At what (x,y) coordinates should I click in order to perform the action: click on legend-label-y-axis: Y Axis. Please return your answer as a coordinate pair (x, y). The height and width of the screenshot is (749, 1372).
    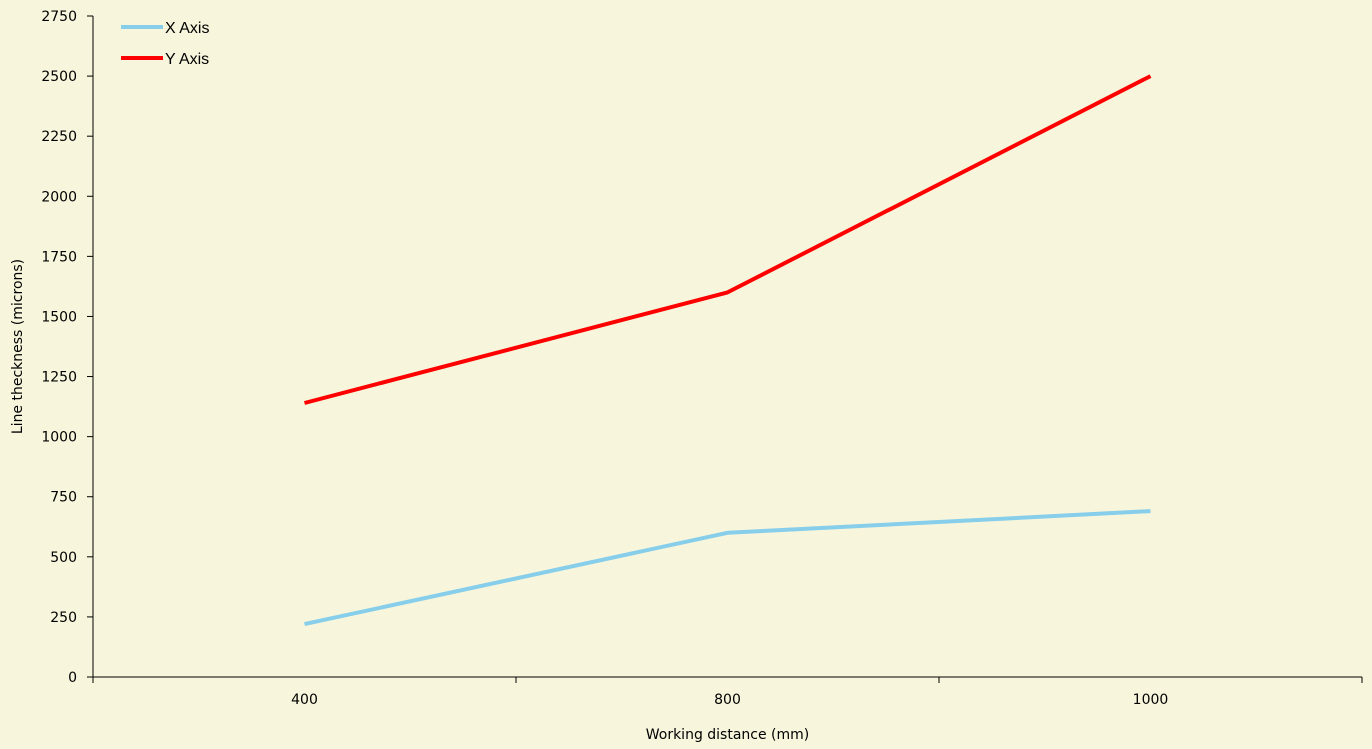
    Looking at the image, I should click on (187, 59).